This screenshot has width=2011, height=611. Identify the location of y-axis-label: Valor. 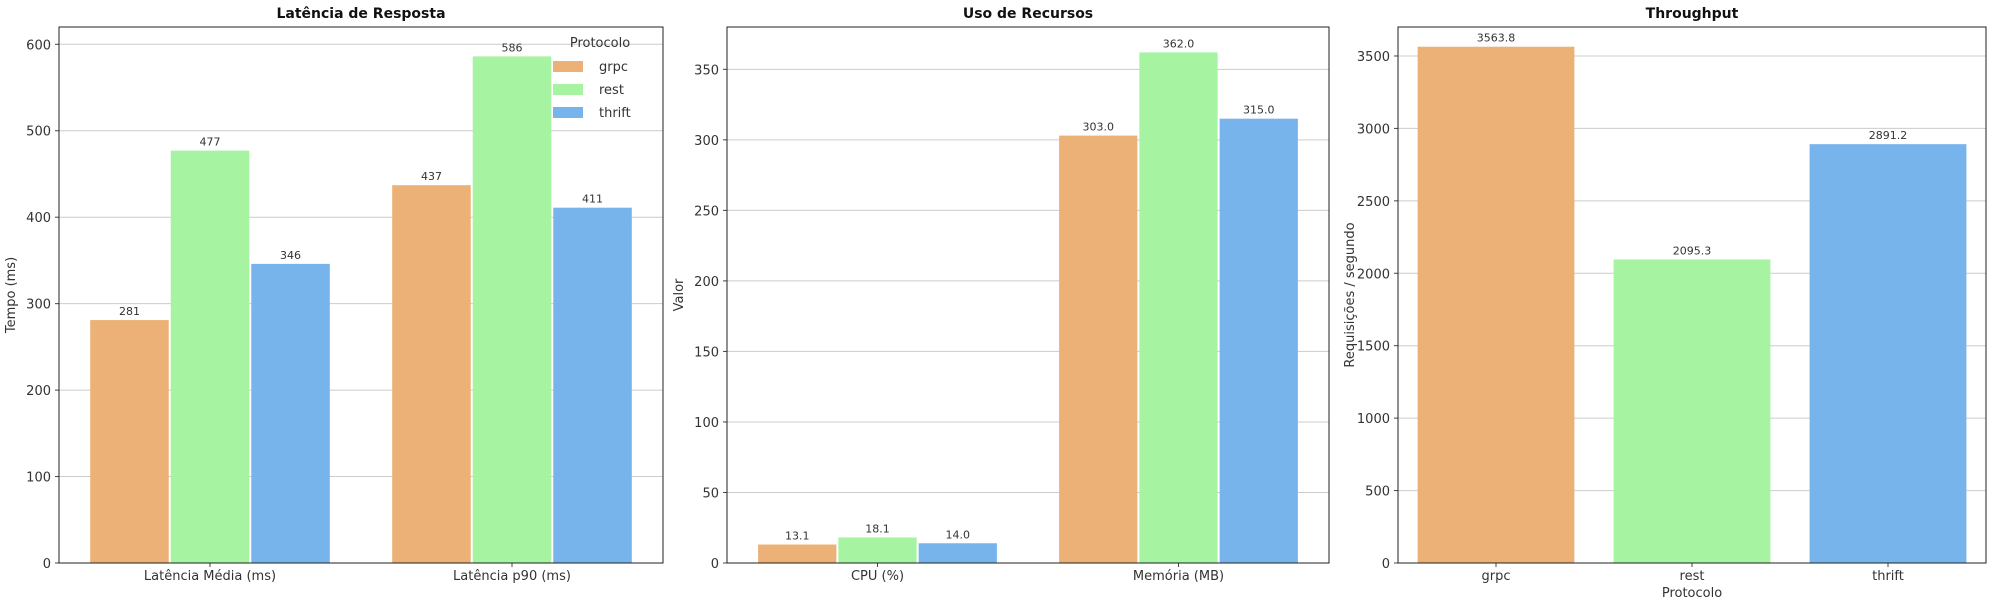
(679, 294).